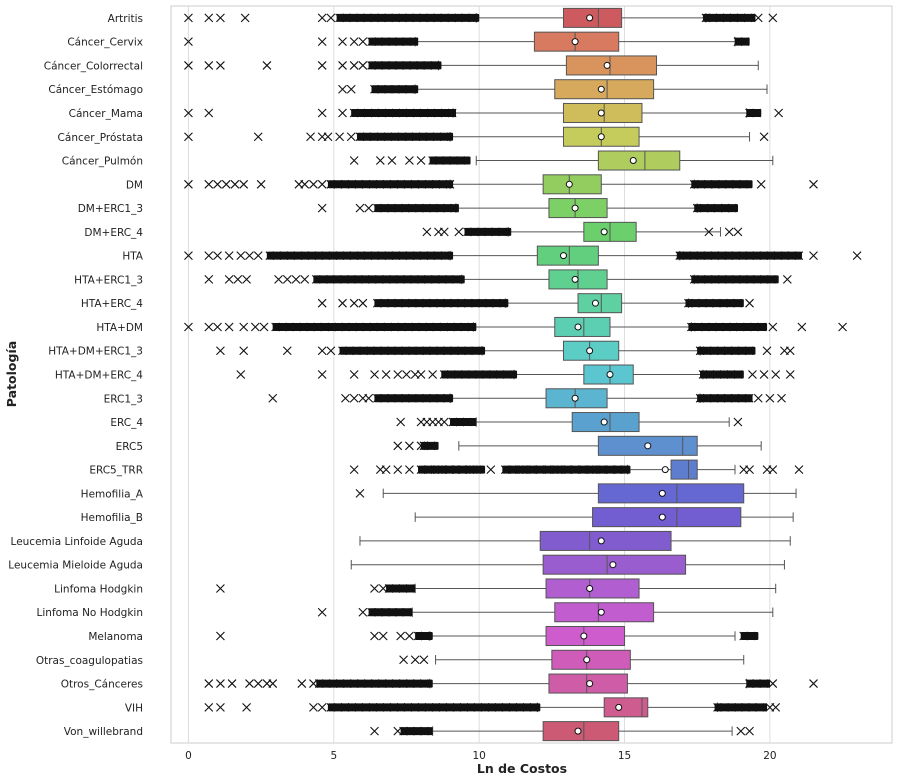  What do you see at coordinates (684, 469) in the screenshot?
I see `box-iqr` at bounding box center [684, 469].